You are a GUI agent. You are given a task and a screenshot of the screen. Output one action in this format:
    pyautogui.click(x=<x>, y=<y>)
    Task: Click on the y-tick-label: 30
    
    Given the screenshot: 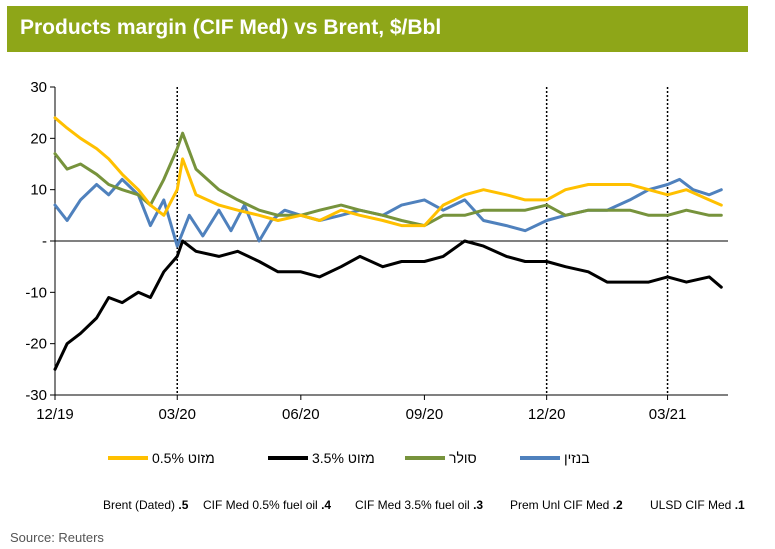 What is the action you would take?
    pyautogui.click(x=38, y=87)
    